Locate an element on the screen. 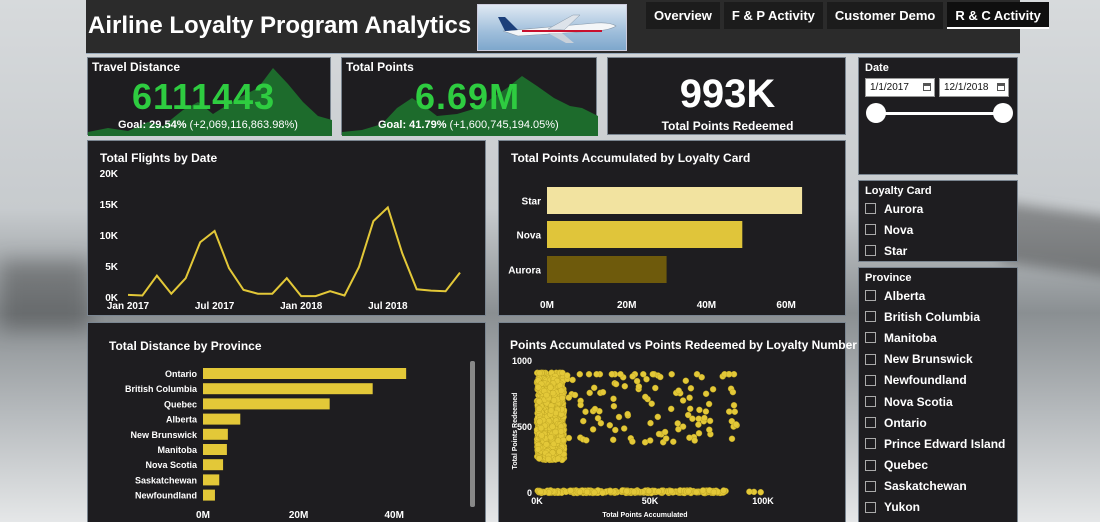 The height and width of the screenshot is (522, 1100). province-option: Newfoundland is located at coordinates (935, 380).